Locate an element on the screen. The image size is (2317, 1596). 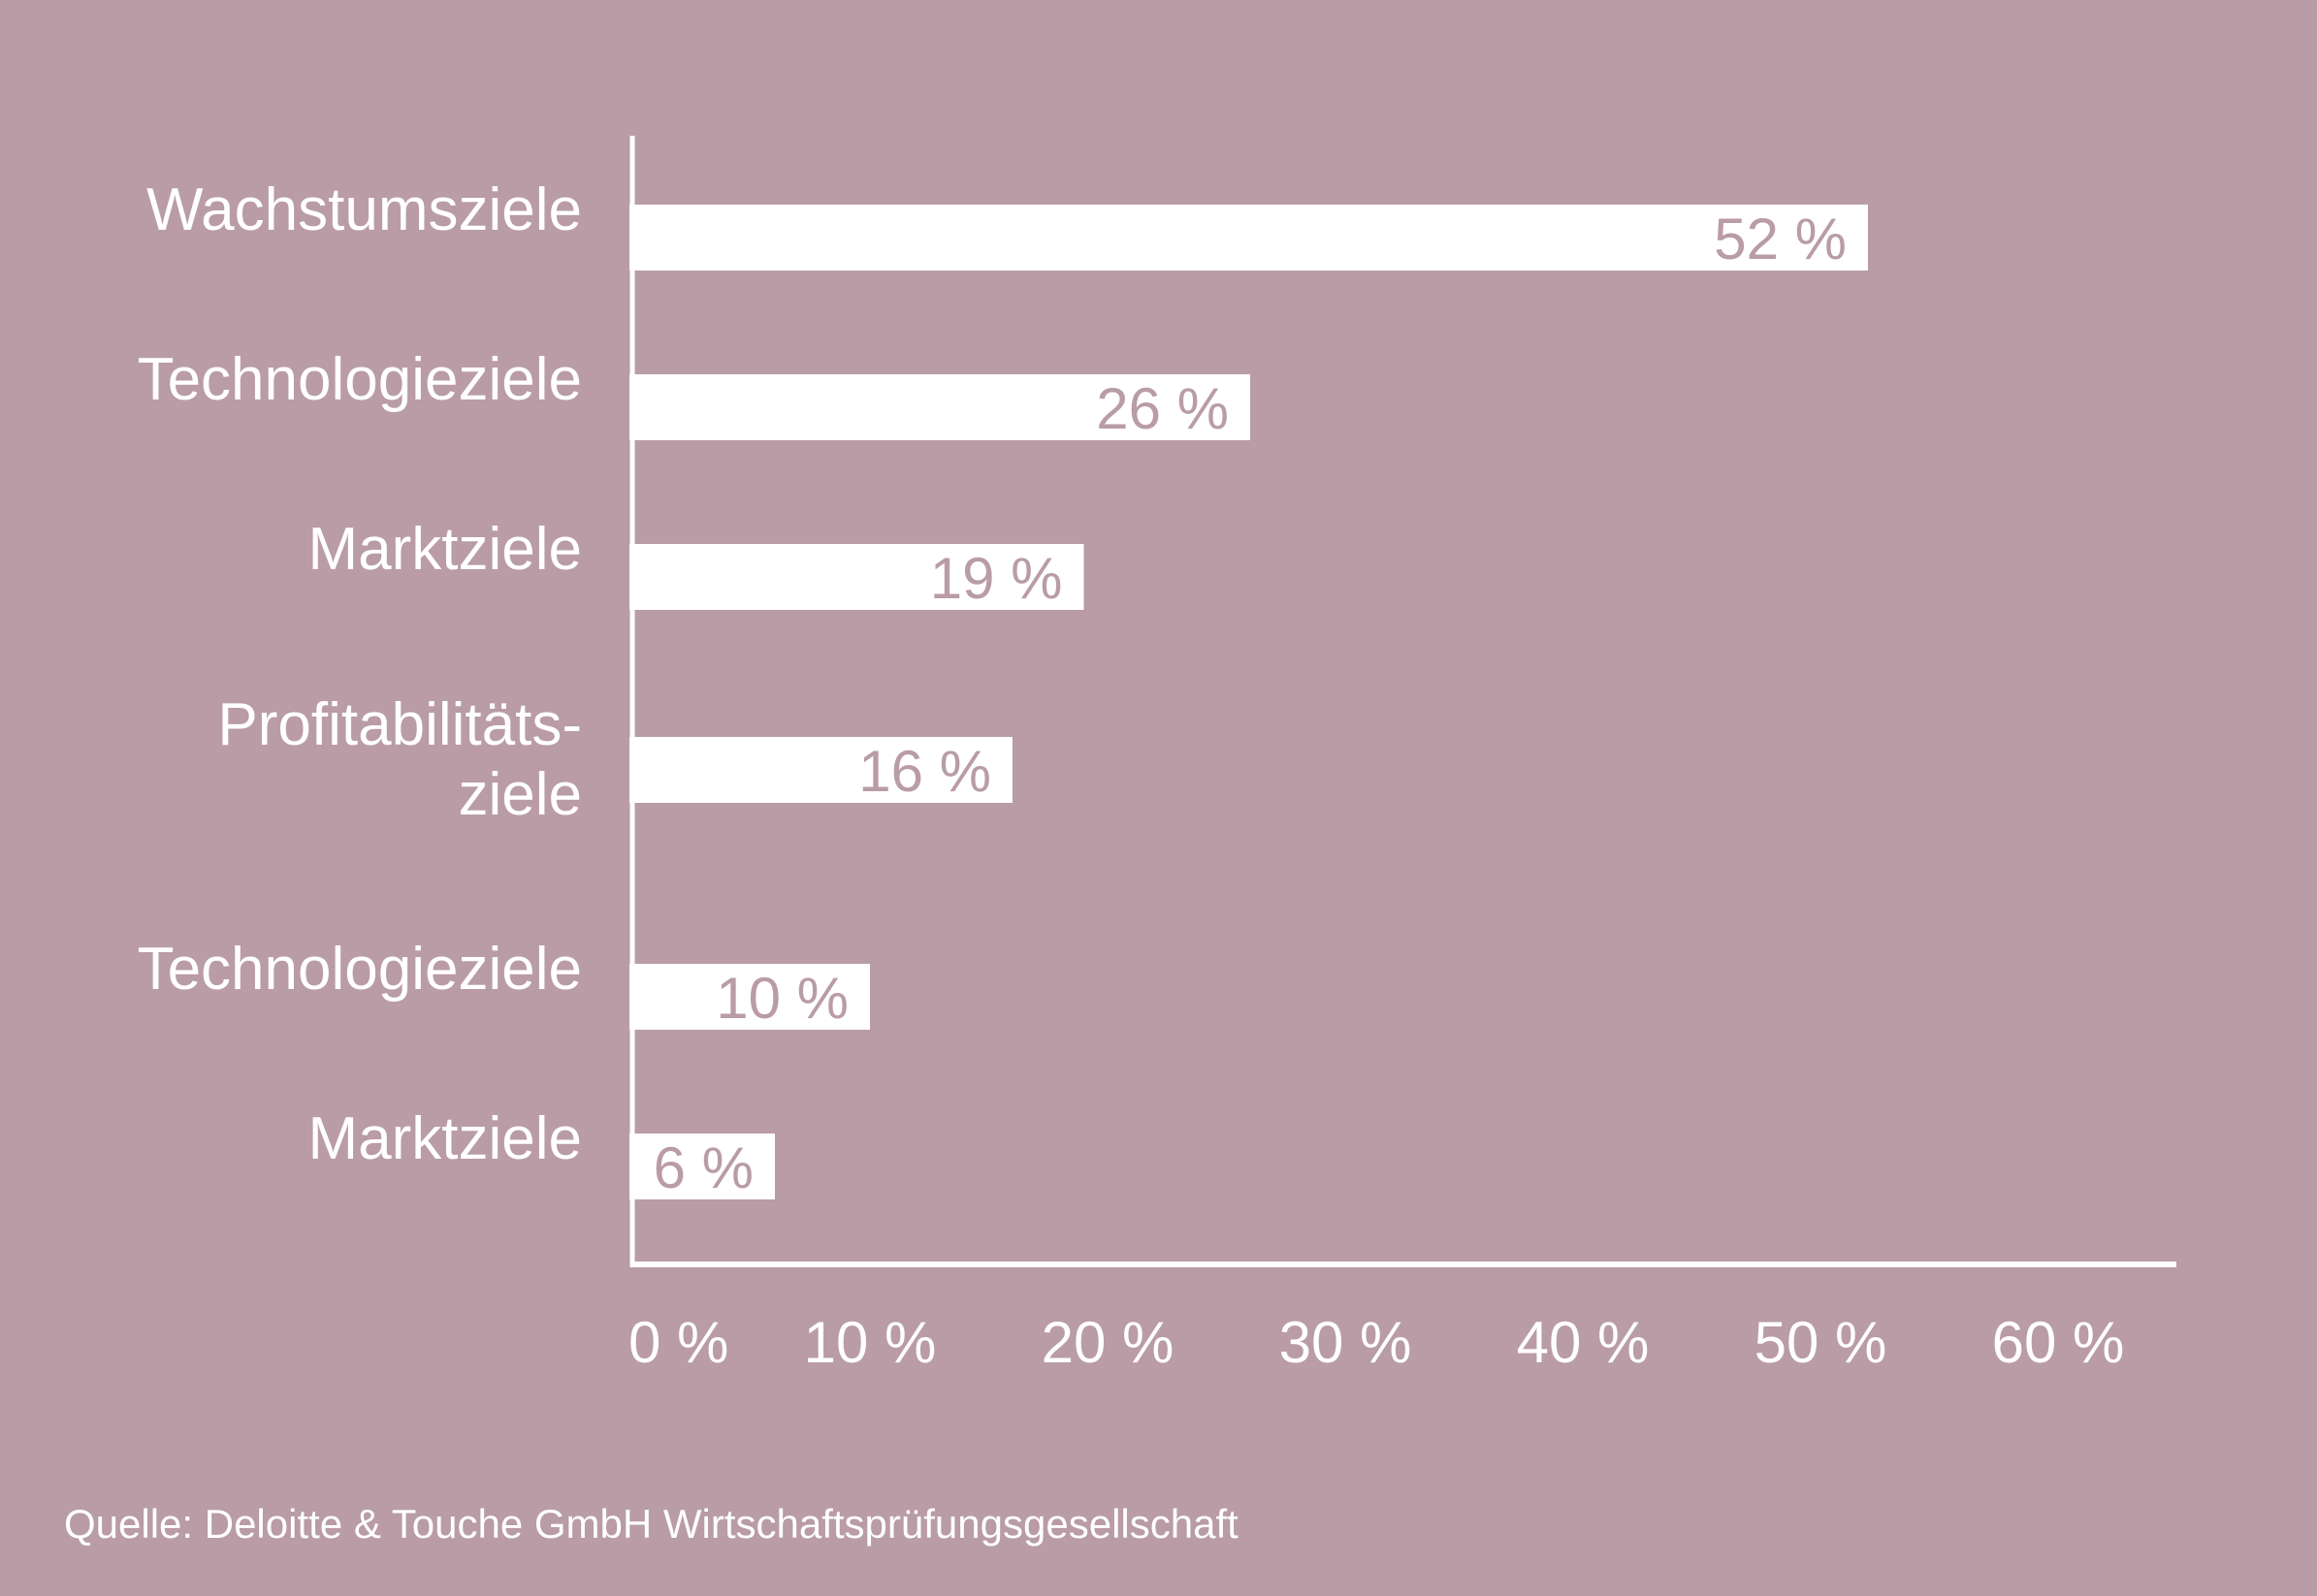
bar-value-label: 52 % is located at coordinates (1780, 239).